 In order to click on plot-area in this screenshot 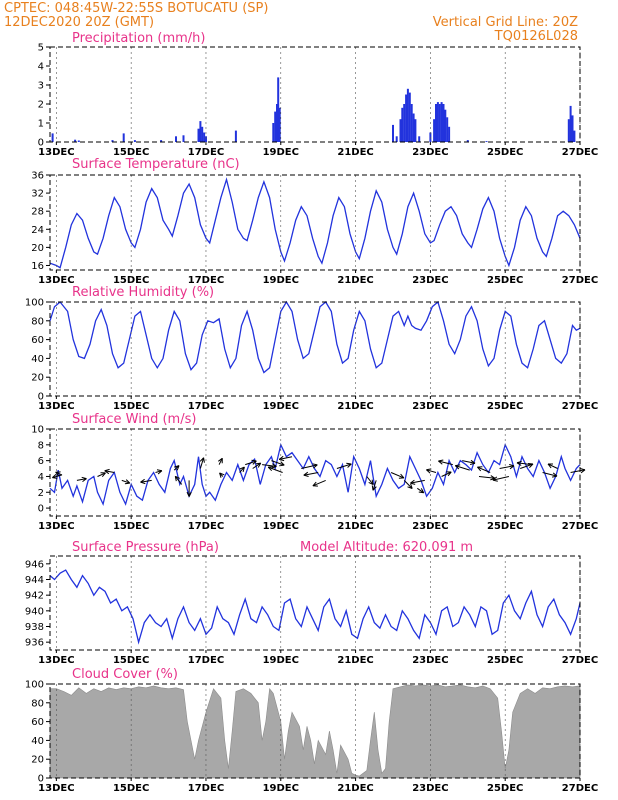, I will do `click(315, 94)`.